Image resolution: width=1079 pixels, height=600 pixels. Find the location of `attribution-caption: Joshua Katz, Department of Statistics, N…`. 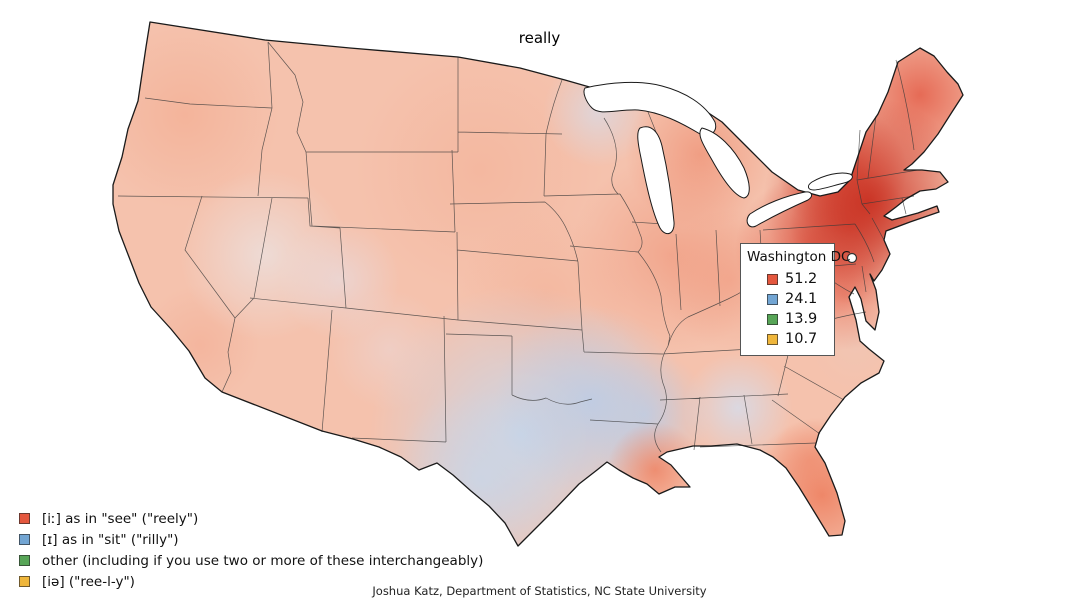

attribution-caption: Joshua Katz, Department of Statistics, N… is located at coordinates (539, 591).